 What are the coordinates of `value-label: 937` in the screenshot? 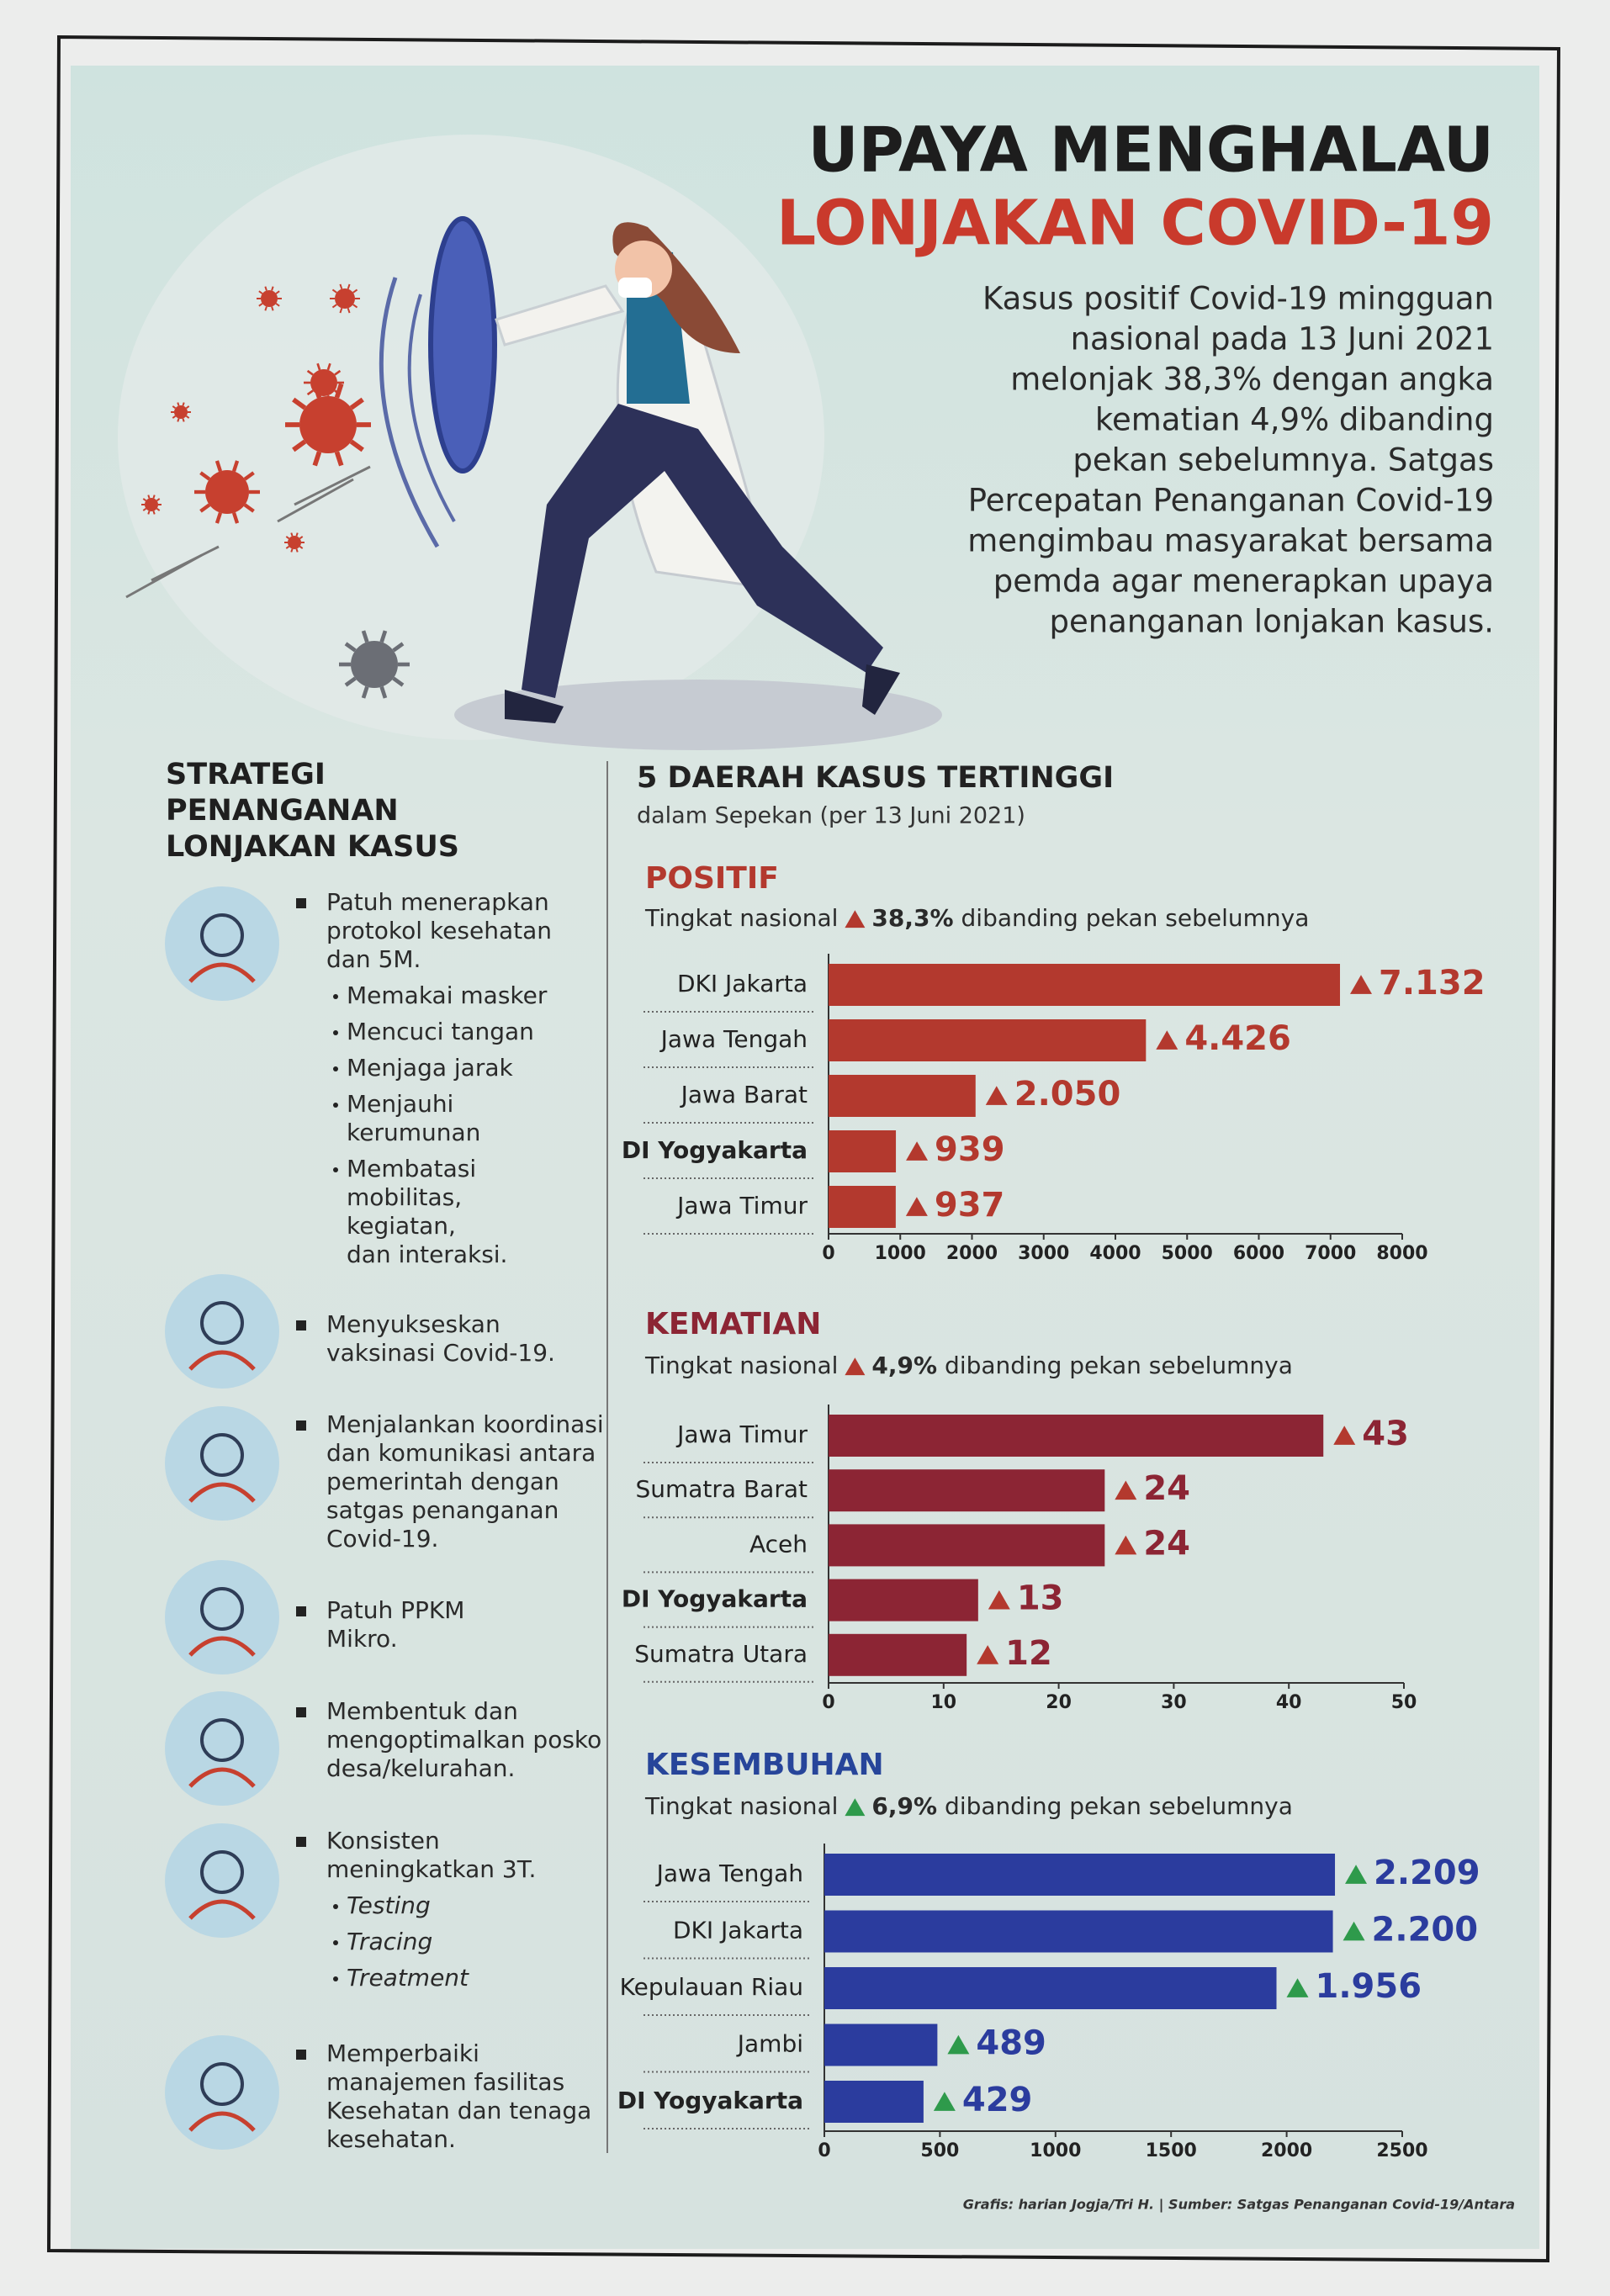 It's located at (970, 1205).